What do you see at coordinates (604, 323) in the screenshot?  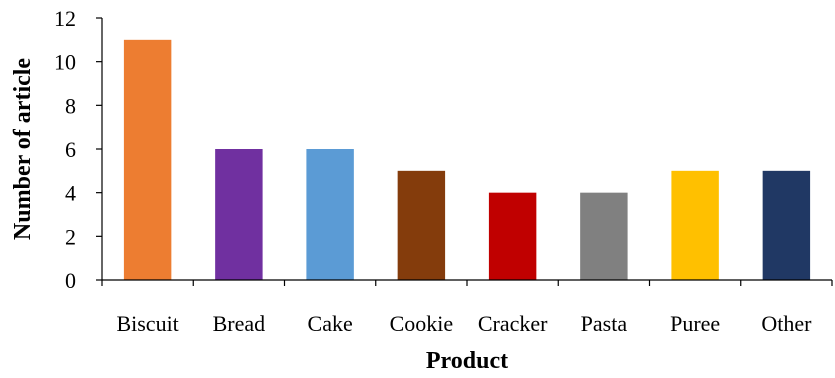 I see `x-tick-label: Pasta` at bounding box center [604, 323].